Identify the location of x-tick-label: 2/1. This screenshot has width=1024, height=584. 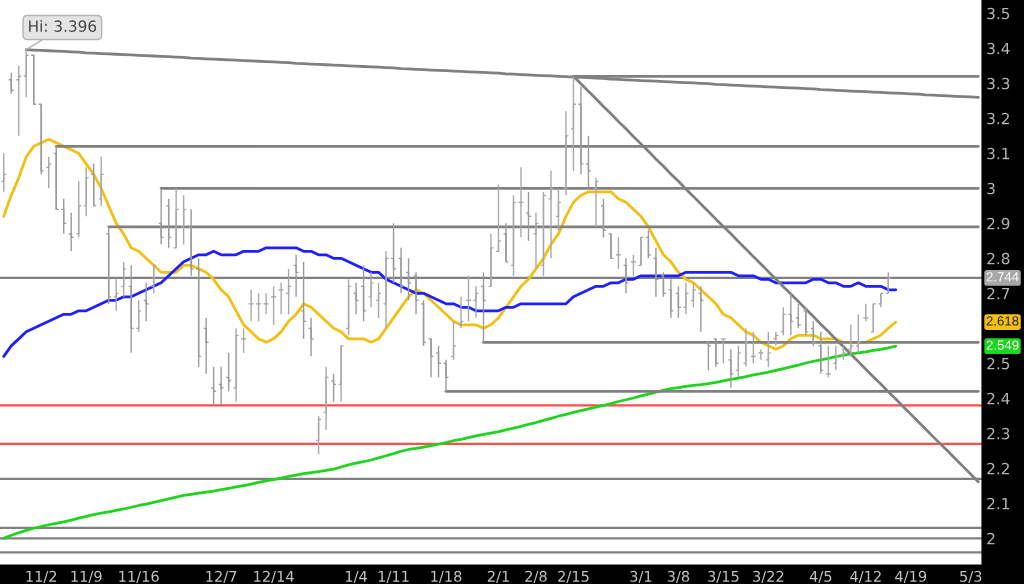
(498, 576).